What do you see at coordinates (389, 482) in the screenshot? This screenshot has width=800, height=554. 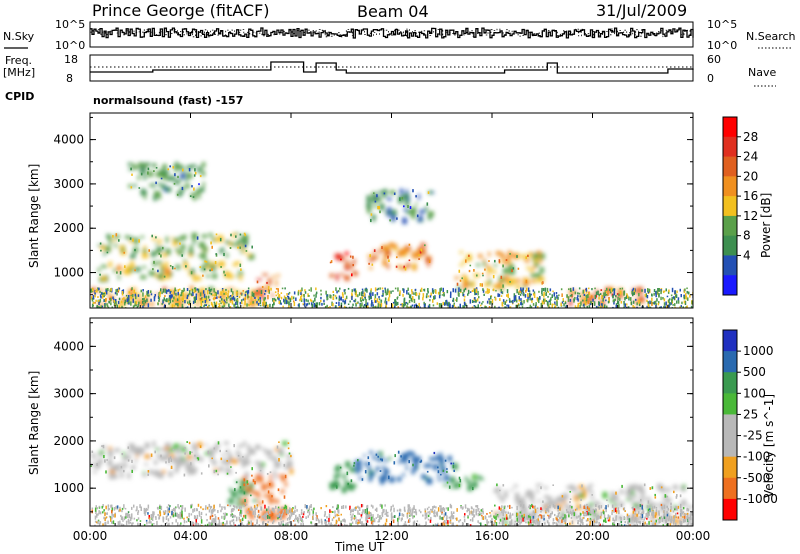 I see `speckle-layer` at bounding box center [389, 482].